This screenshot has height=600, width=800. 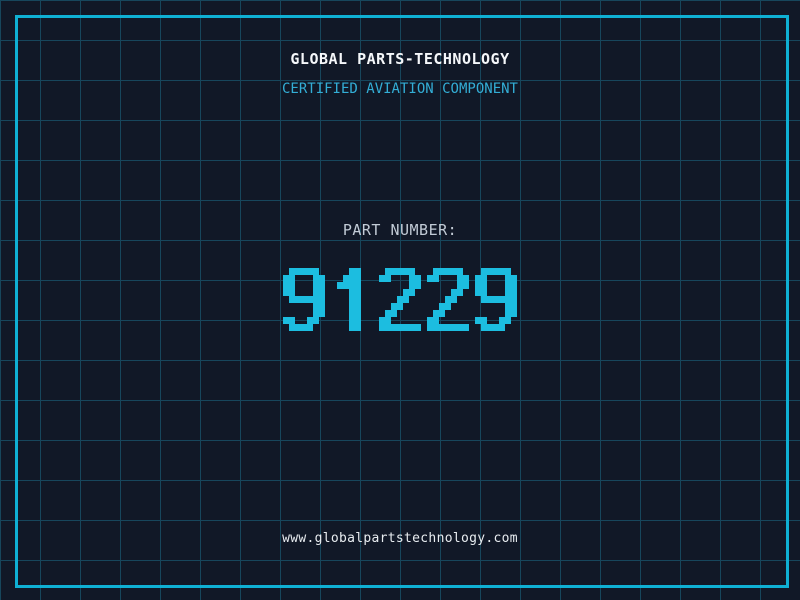 I want to click on website-url: www.globalpartstechnology.com, so click(x=400, y=538).